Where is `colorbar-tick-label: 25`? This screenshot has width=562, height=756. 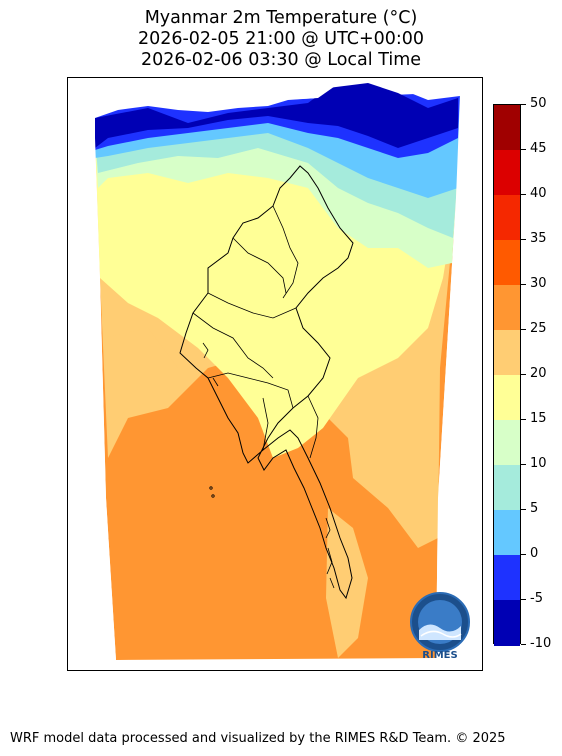
colorbar-tick-label: 25 is located at coordinates (538, 328).